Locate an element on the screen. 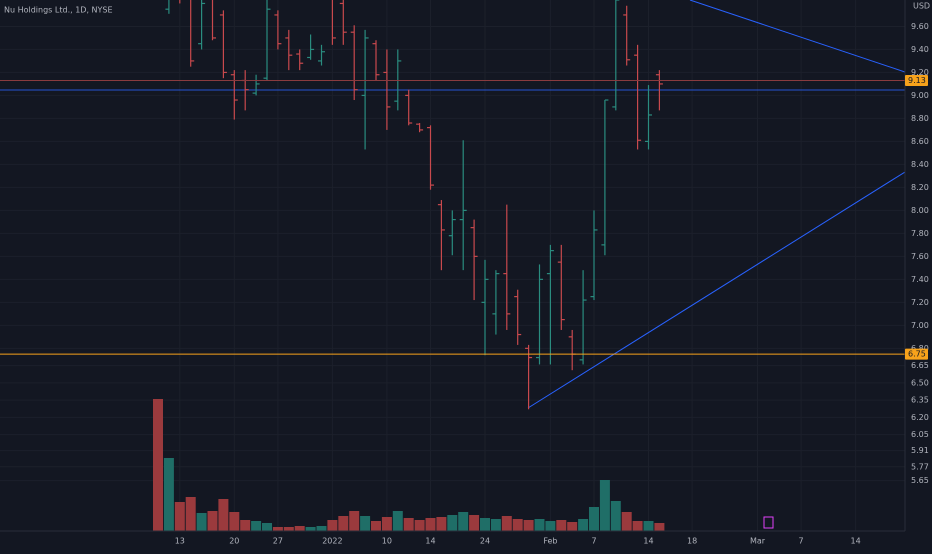 Image resolution: width=932 pixels, height=554 pixels. x-tick-label: 20 is located at coordinates (234, 541).